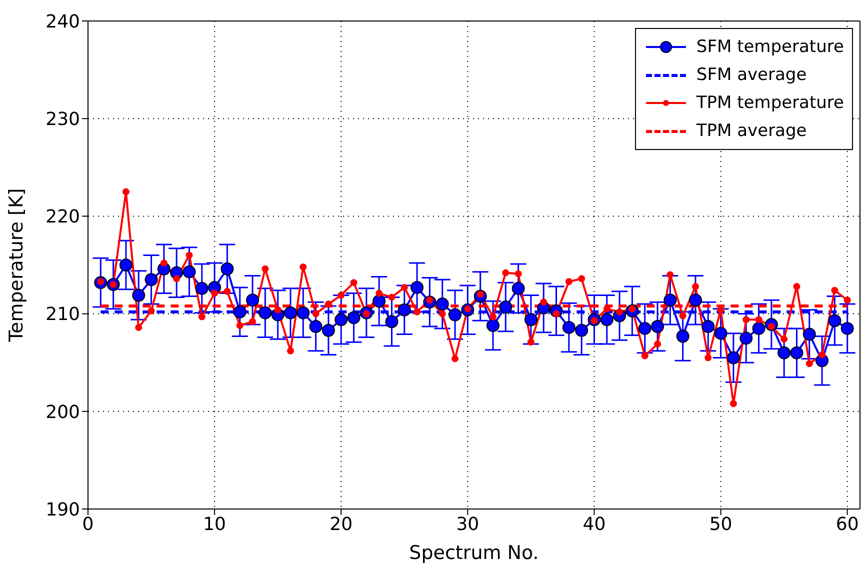  I want to click on x-tick-label: 10, so click(214, 524).